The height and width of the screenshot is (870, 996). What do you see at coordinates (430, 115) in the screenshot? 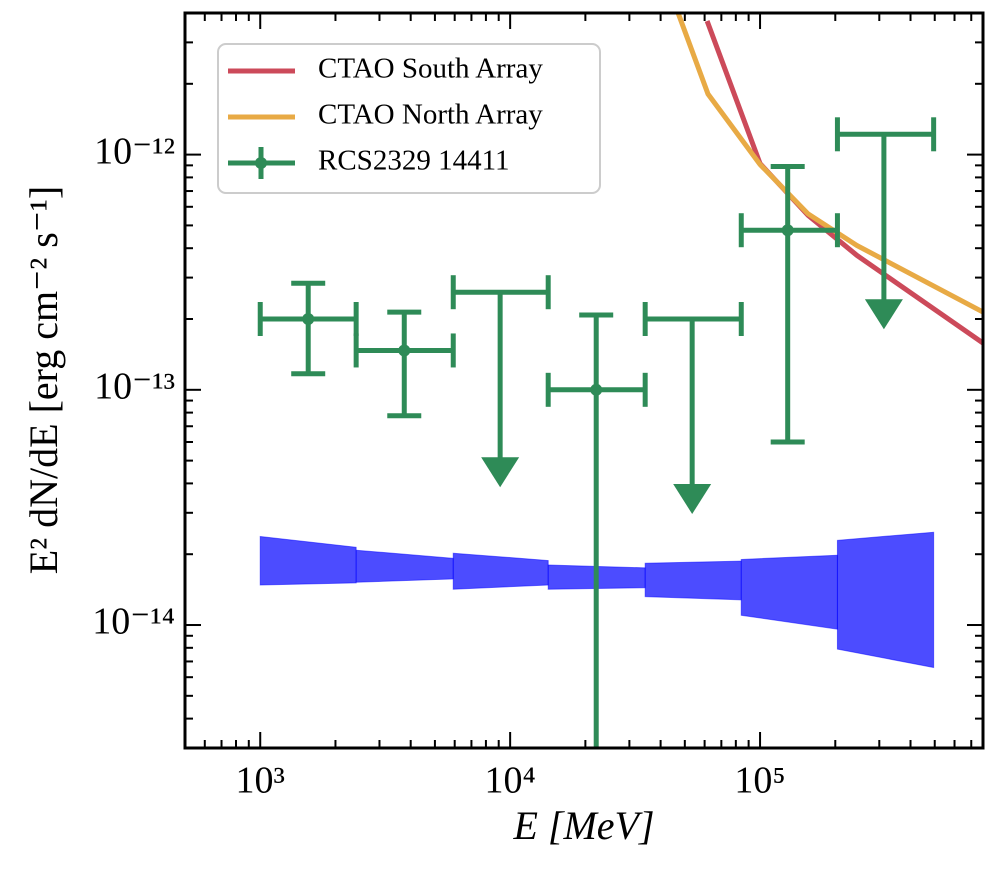
I see `legend-label: CTAO North Array` at bounding box center [430, 115].